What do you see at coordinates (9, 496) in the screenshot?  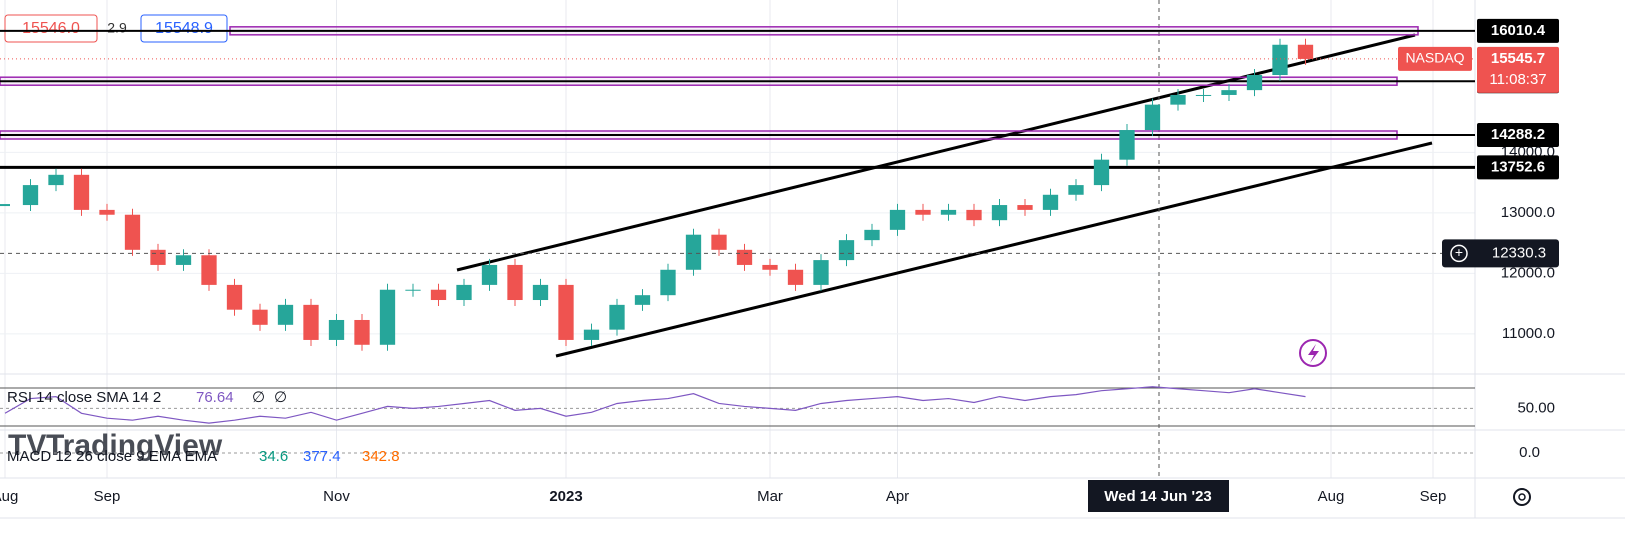 I see `x-tick-label: Aug` at bounding box center [9, 496].